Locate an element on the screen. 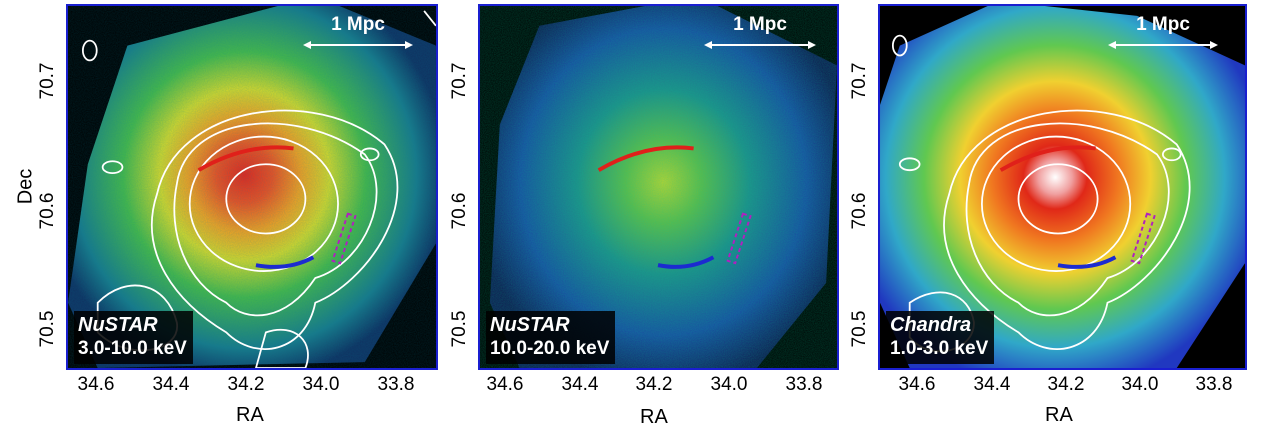 The image size is (1261, 431). energy-band-label: 10.0-20.0 keV is located at coordinates (550, 348).